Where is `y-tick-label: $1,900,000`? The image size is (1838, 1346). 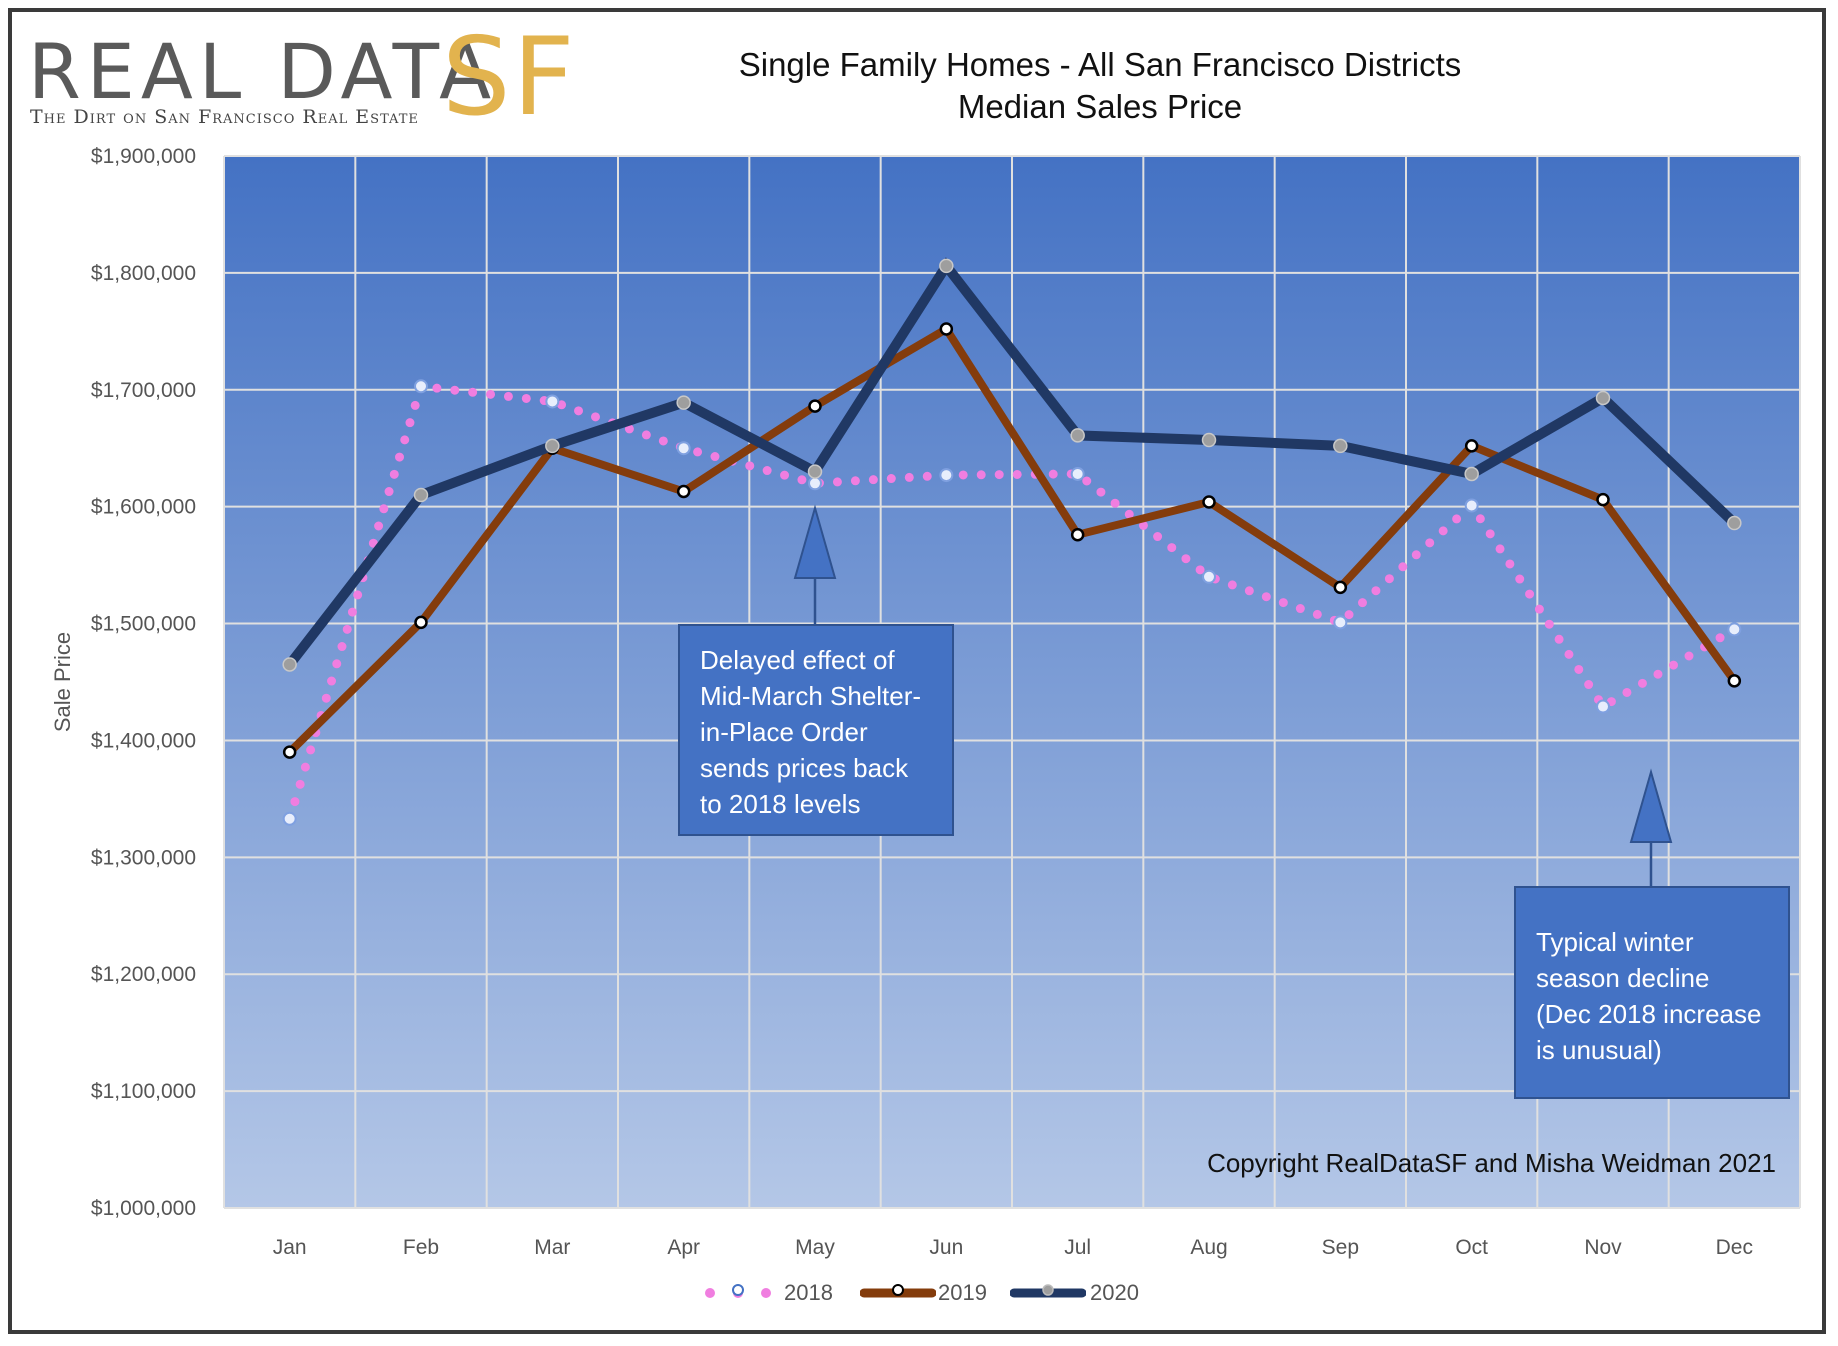 y-tick-label: $1,900,000 is located at coordinates (143, 156).